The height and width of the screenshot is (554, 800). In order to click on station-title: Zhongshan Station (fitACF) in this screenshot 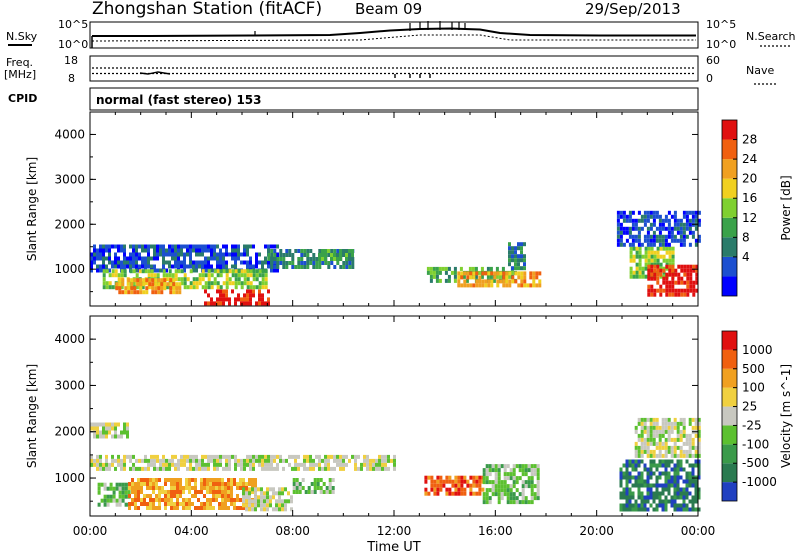, I will do `click(207, 9)`.